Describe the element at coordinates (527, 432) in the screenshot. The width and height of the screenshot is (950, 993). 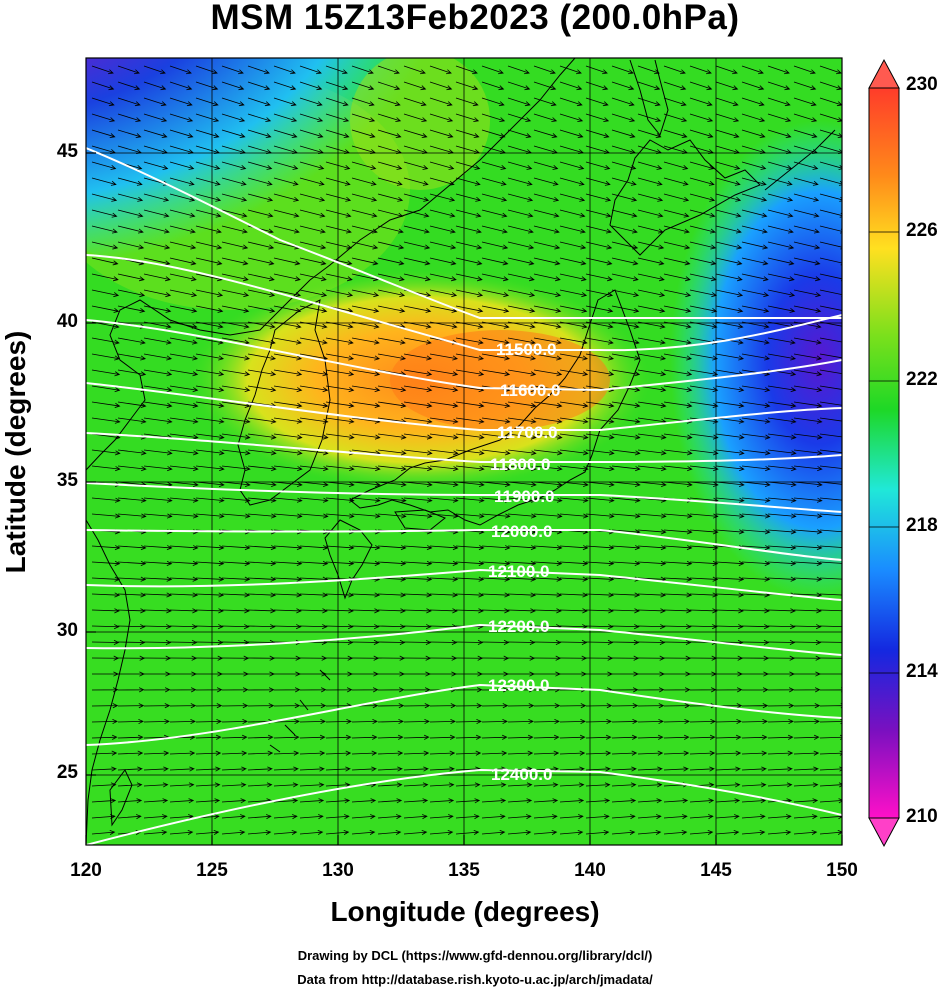
I see `contour-label: 11700.0` at that location.